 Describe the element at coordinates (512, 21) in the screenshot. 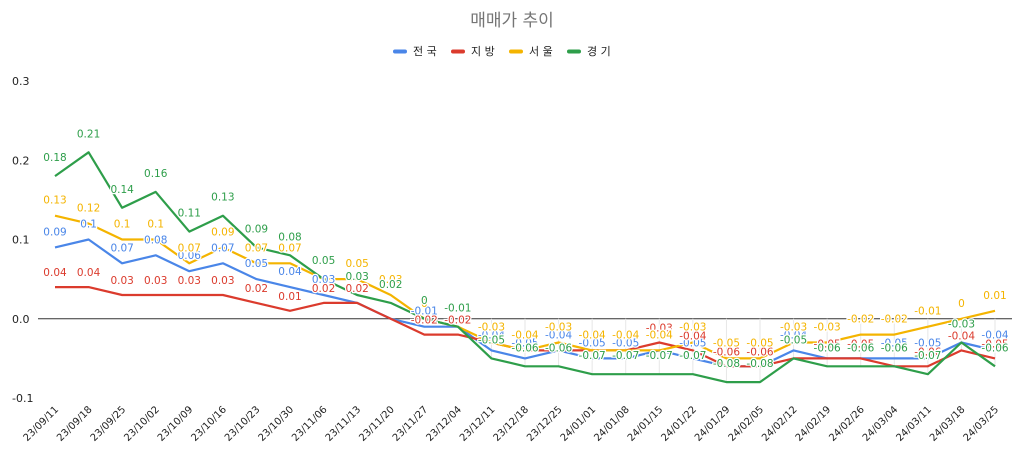

I see `chart-title: 매매가 추이` at that location.